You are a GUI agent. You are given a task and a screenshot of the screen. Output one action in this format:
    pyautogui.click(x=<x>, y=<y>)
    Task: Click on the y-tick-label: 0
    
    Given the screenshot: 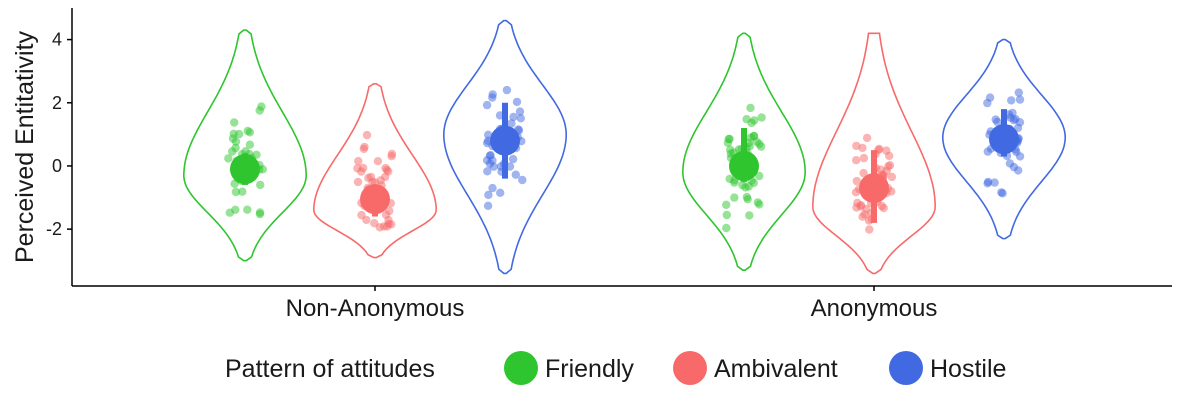 What is the action you would take?
    pyautogui.click(x=57, y=166)
    